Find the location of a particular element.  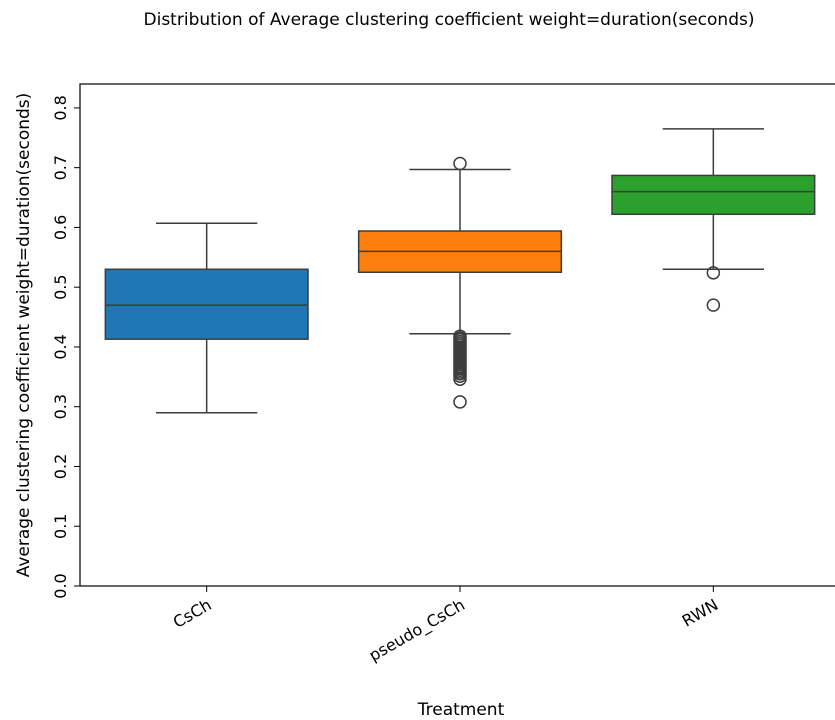

x-tick-label: RWN is located at coordinates (700, 613).